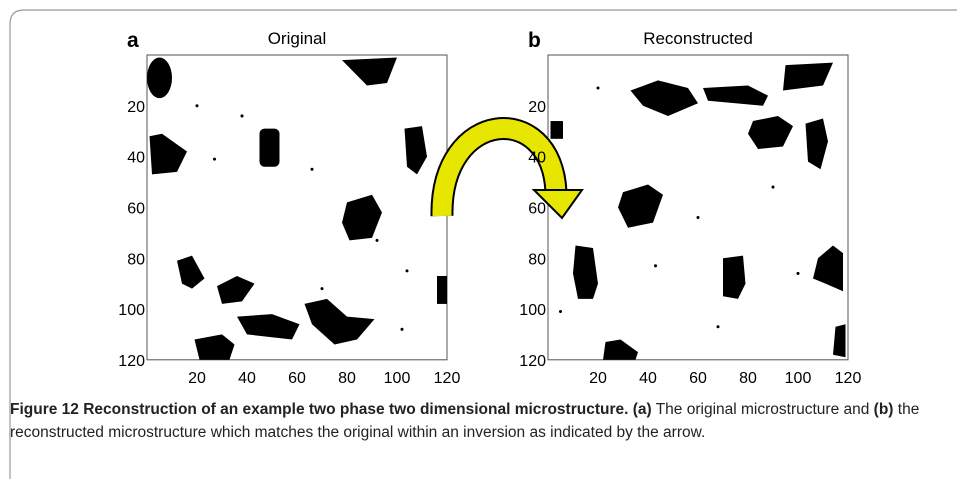 The height and width of the screenshot is (479, 957). I want to click on panel-label: b, so click(534, 40).